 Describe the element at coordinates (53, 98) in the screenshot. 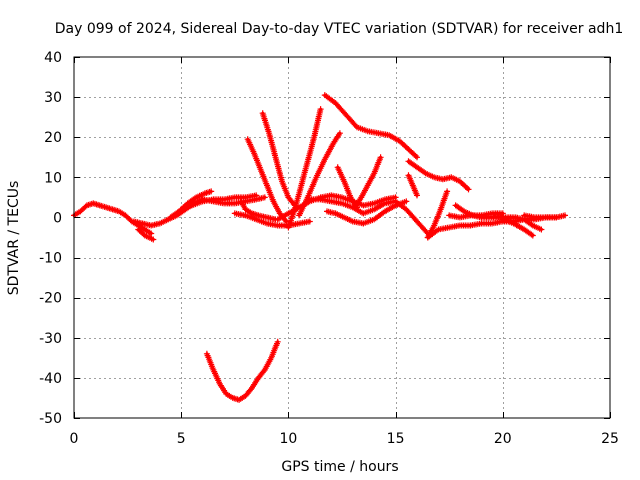

I see `y-tick-label: 30` at that location.